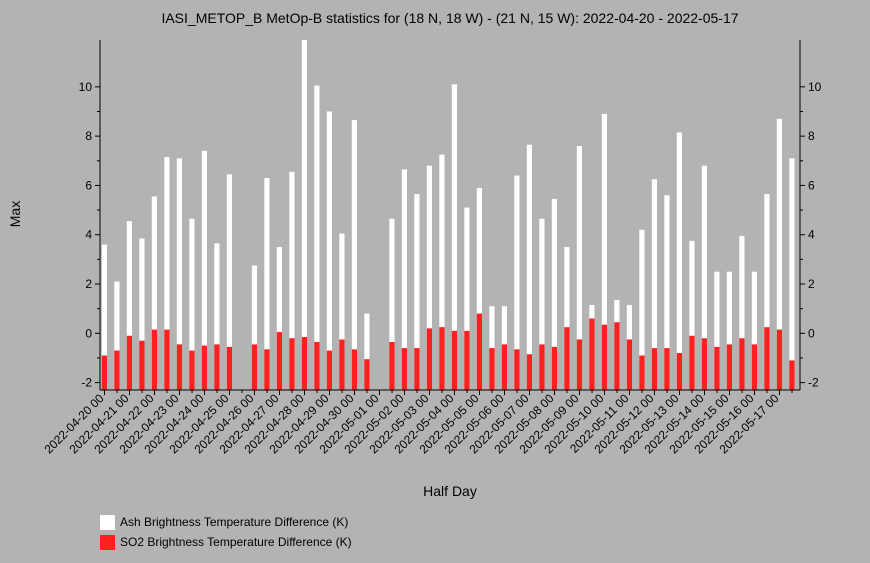  I want to click on x-axis-label: Half Day, so click(450, 491).